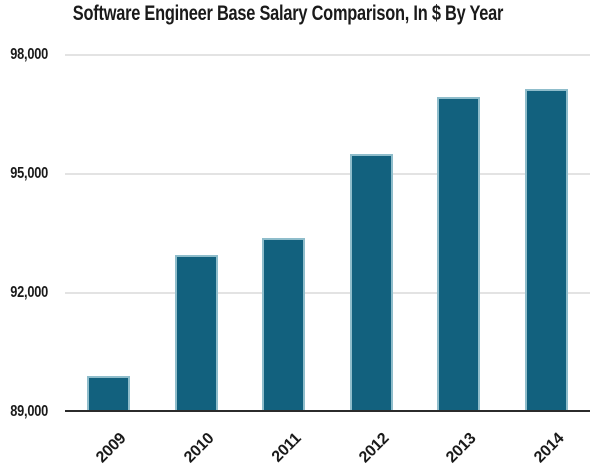  Describe the element at coordinates (196, 333) in the screenshot. I see `bar-2010` at that location.